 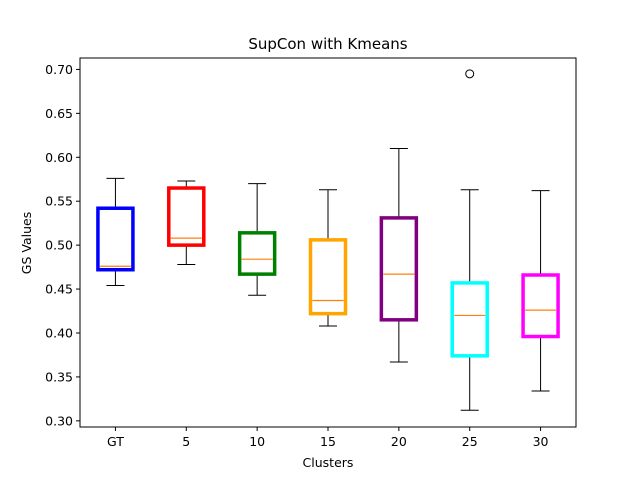 I want to click on y-tick-label: 0.70, so click(x=59, y=69).